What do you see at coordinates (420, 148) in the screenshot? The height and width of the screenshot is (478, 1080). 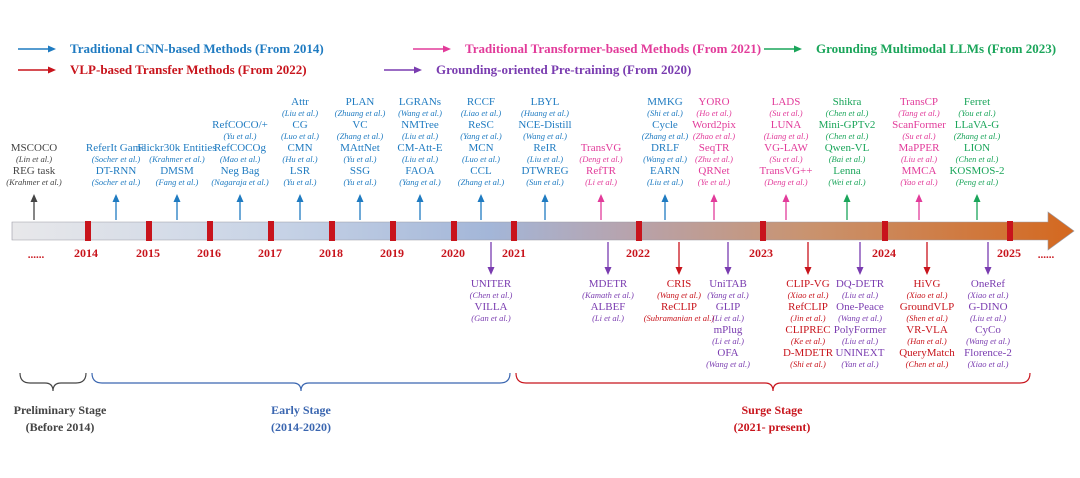 I see `method-name: CM-Att-E` at bounding box center [420, 148].